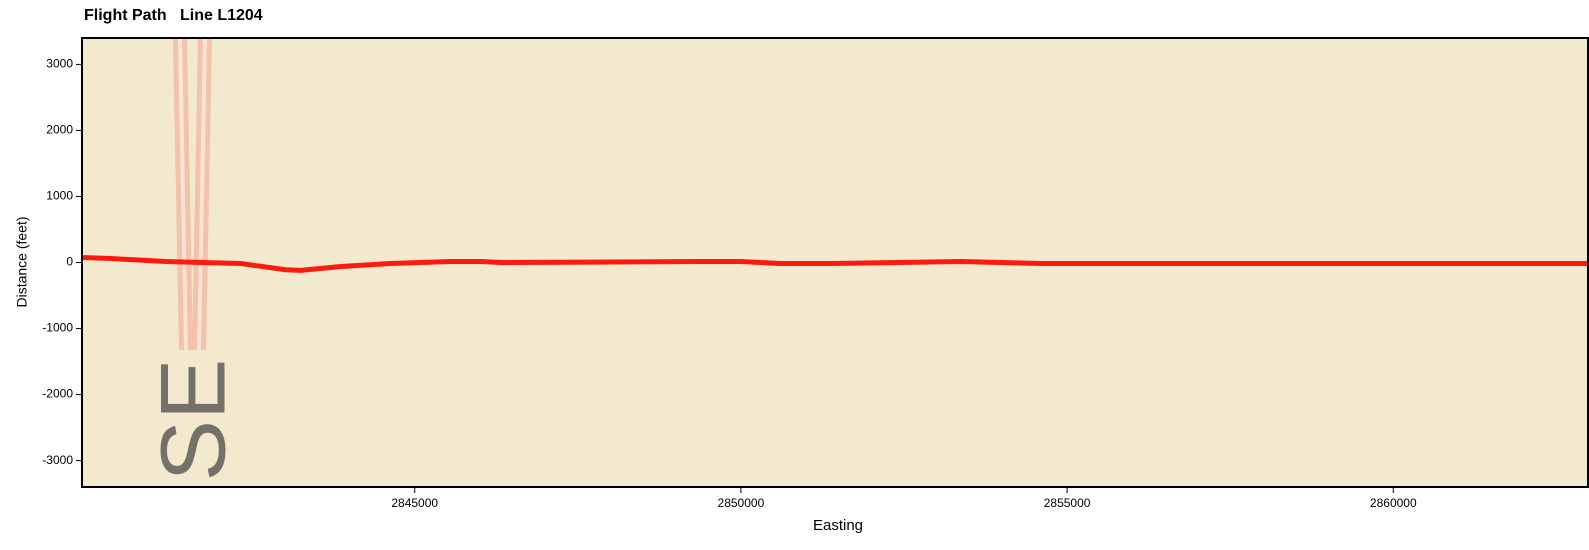  I want to click on x-tick-label: 2845000, so click(414, 503).